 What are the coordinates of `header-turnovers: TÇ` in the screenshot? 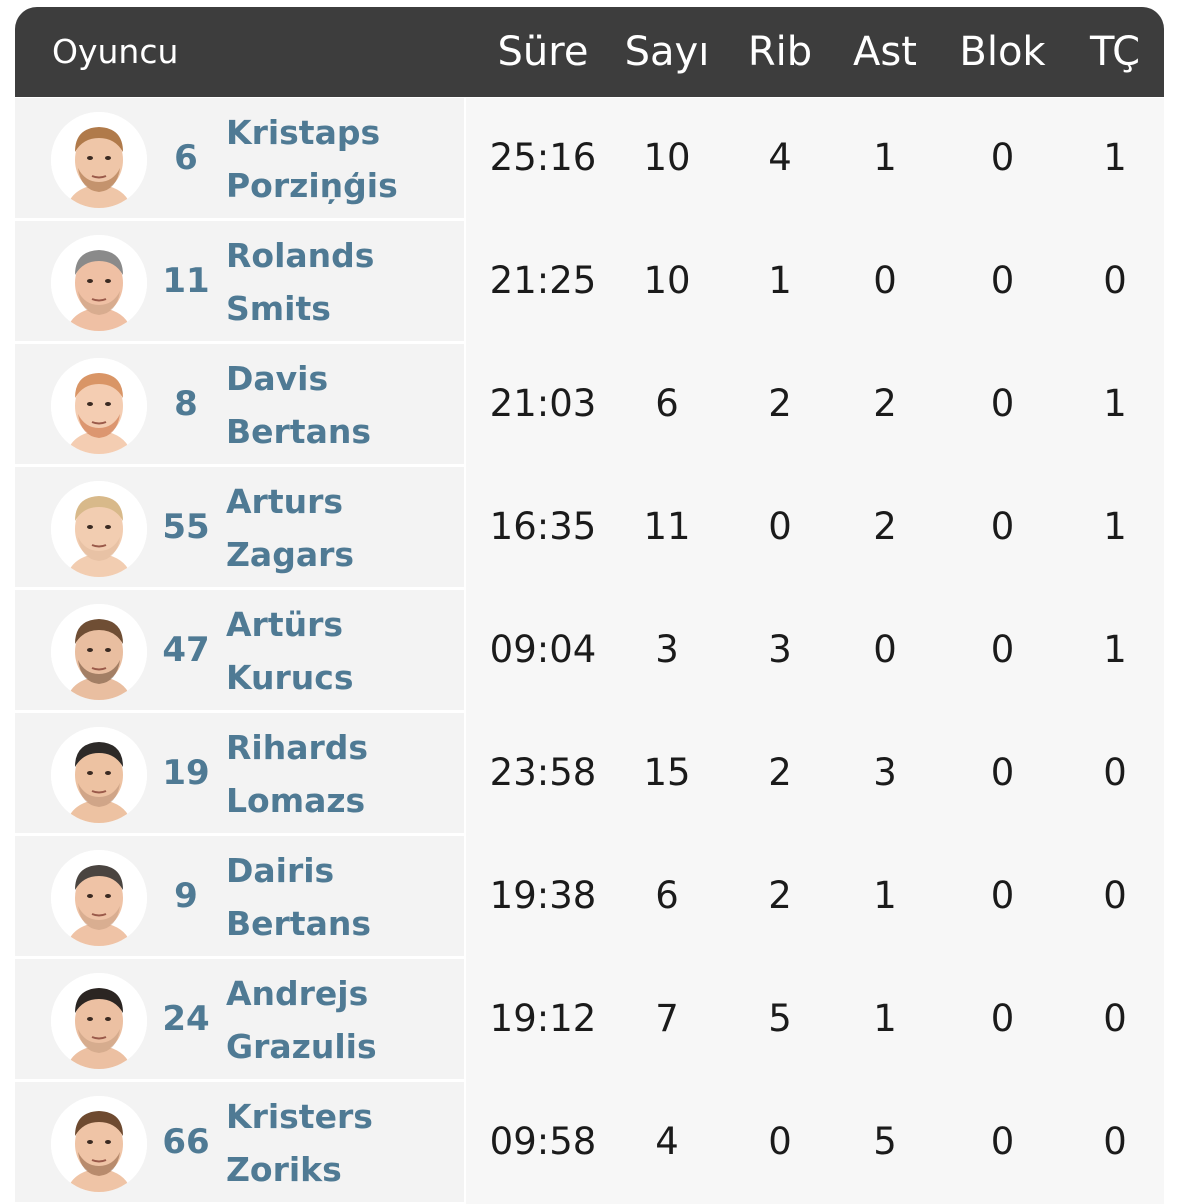 It's located at (1115, 52).